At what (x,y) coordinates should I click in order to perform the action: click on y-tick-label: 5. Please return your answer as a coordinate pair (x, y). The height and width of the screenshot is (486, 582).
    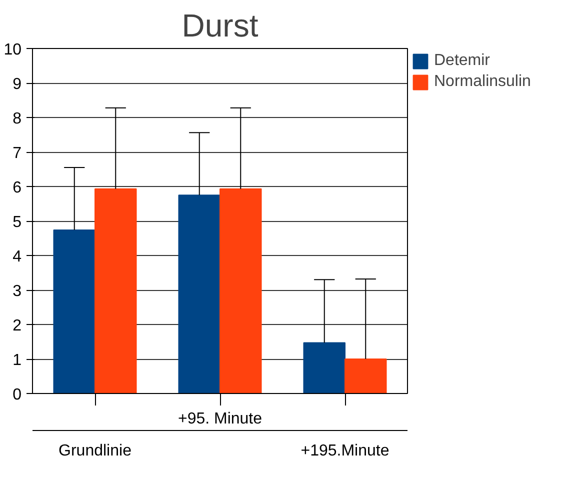
    Looking at the image, I should click on (17, 222).